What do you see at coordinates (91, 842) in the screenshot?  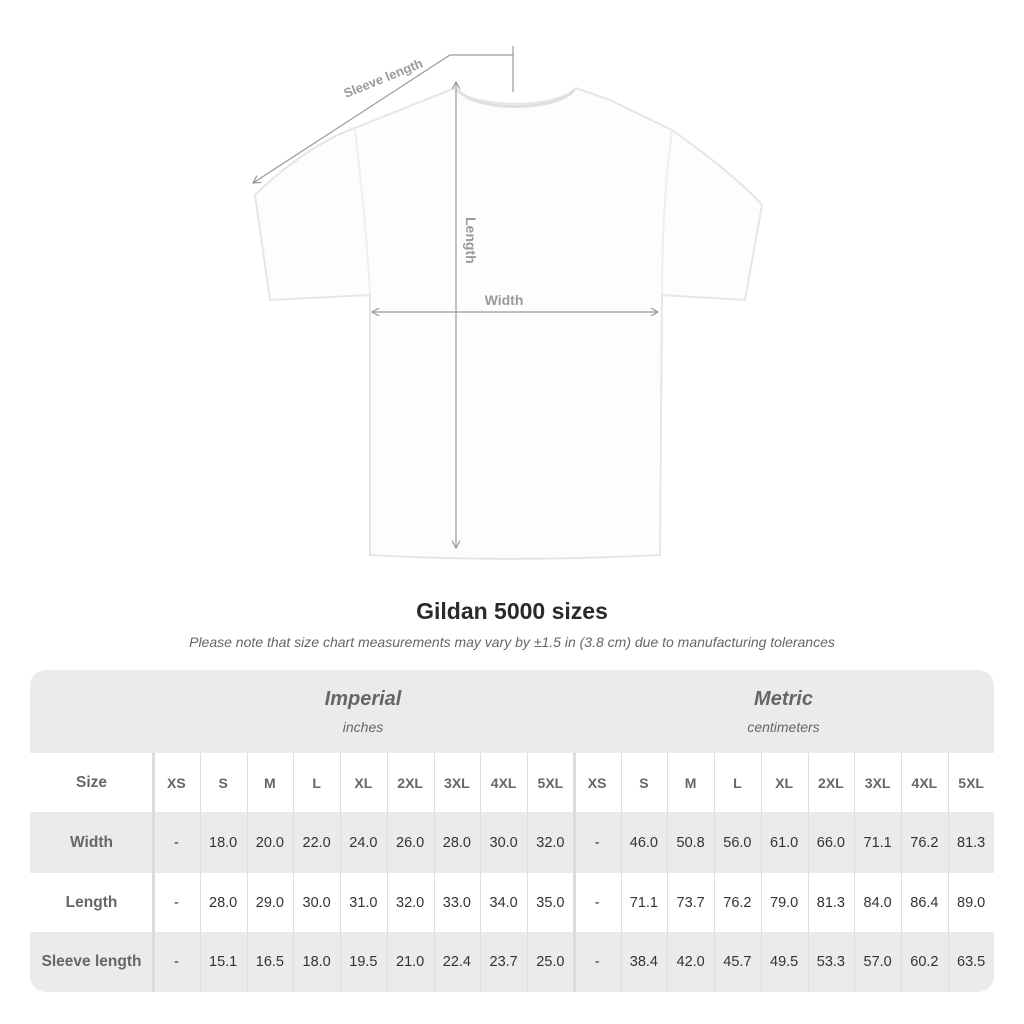 I see `row-label: Width` at bounding box center [91, 842].